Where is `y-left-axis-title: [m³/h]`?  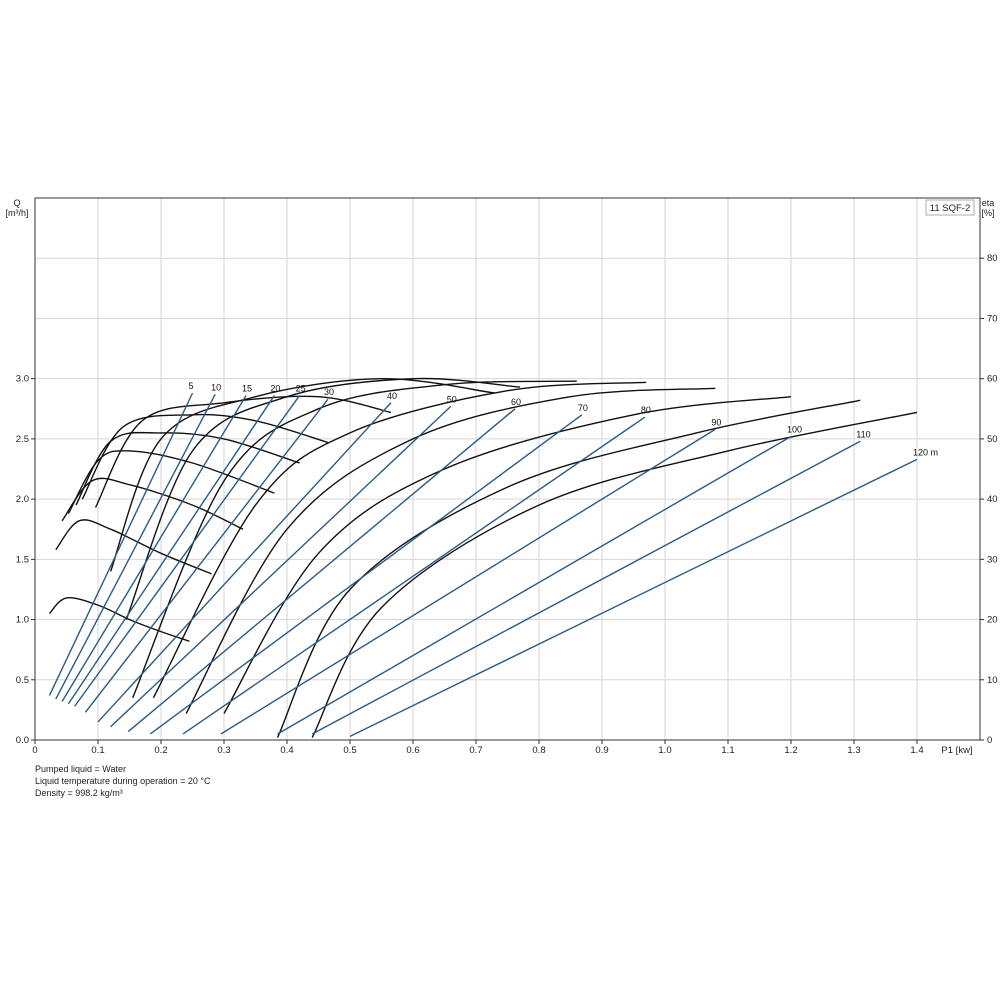 y-left-axis-title: [m³/h] is located at coordinates (16, 213).